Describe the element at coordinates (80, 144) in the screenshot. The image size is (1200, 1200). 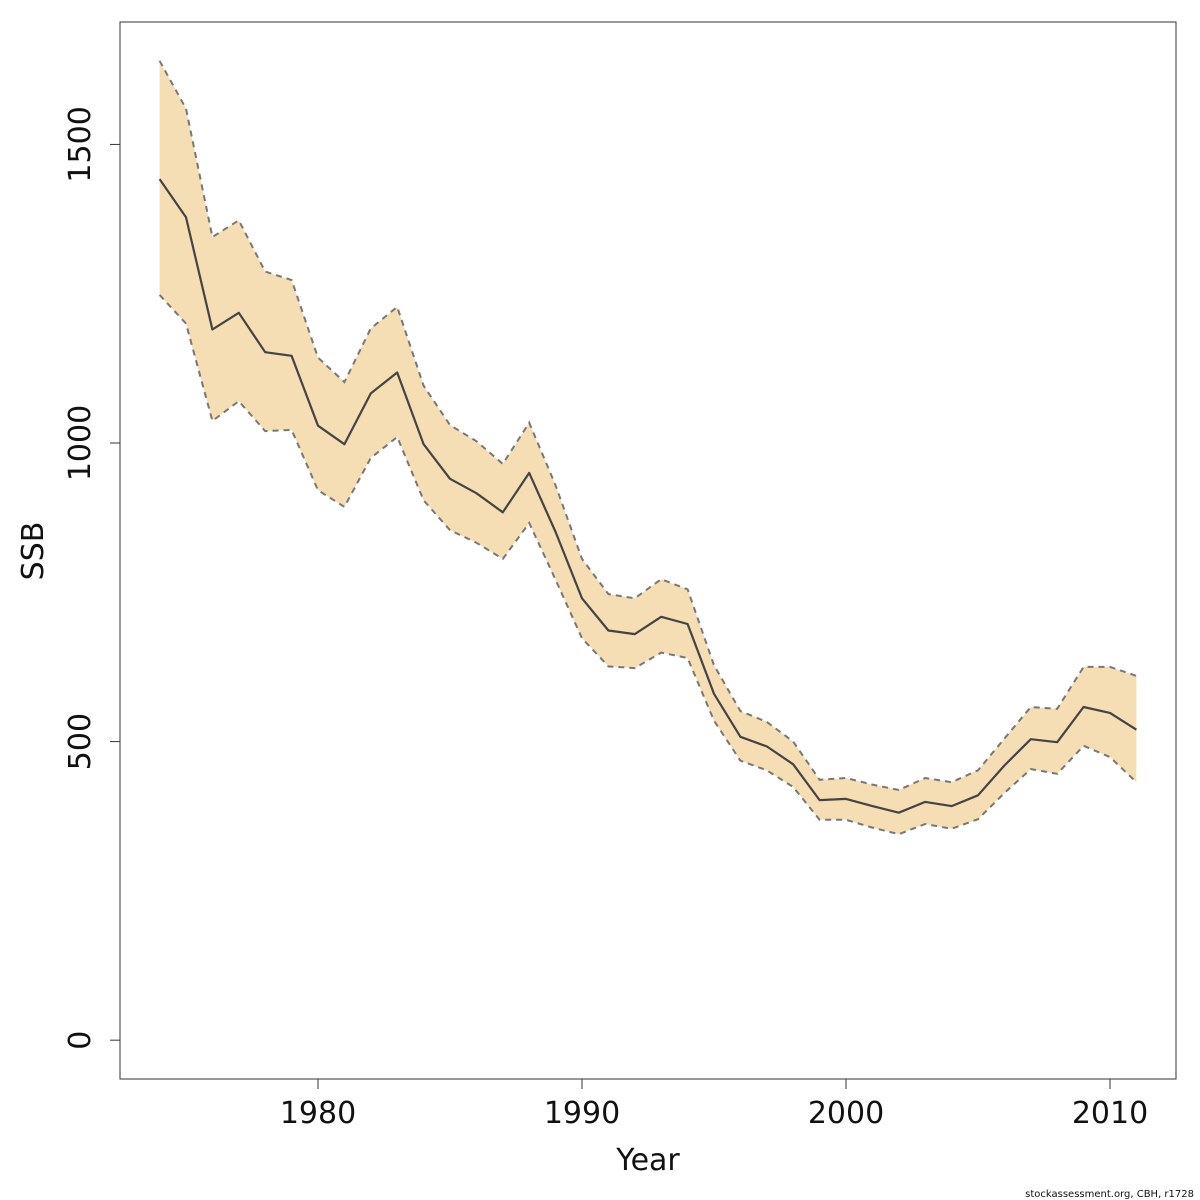
I see `y-tick-label-1500: 1500` at that location.